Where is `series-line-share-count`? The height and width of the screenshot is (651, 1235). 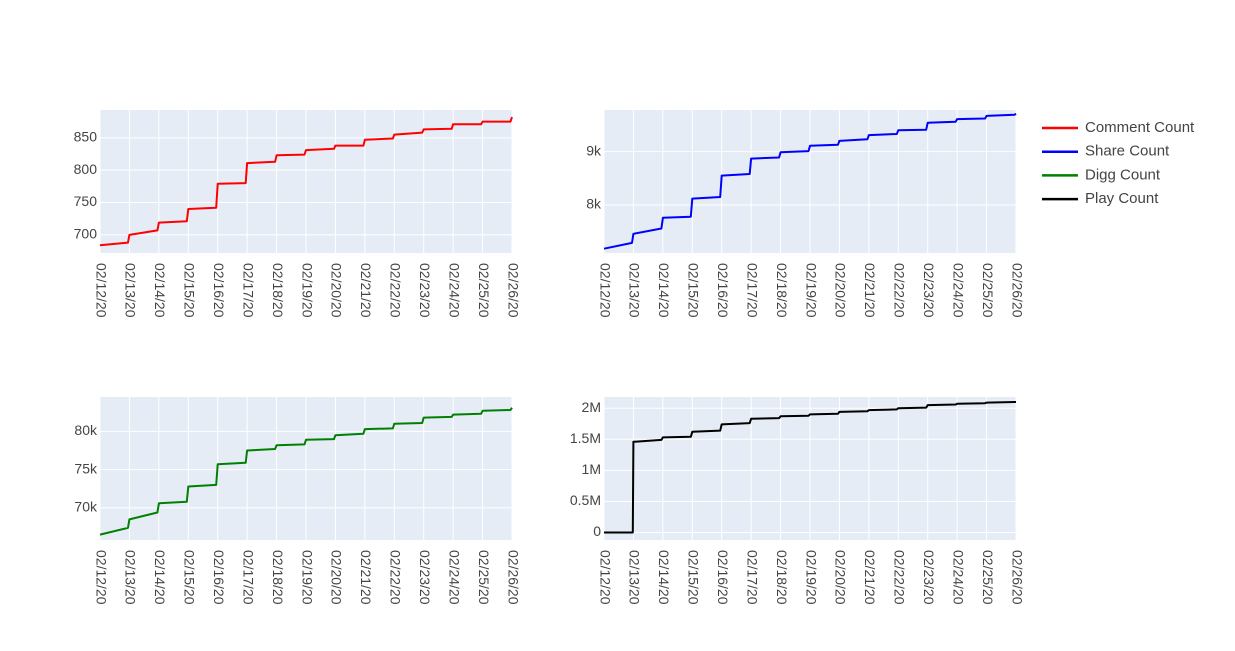 series-line-share-count is located at coordinates (810, 181).